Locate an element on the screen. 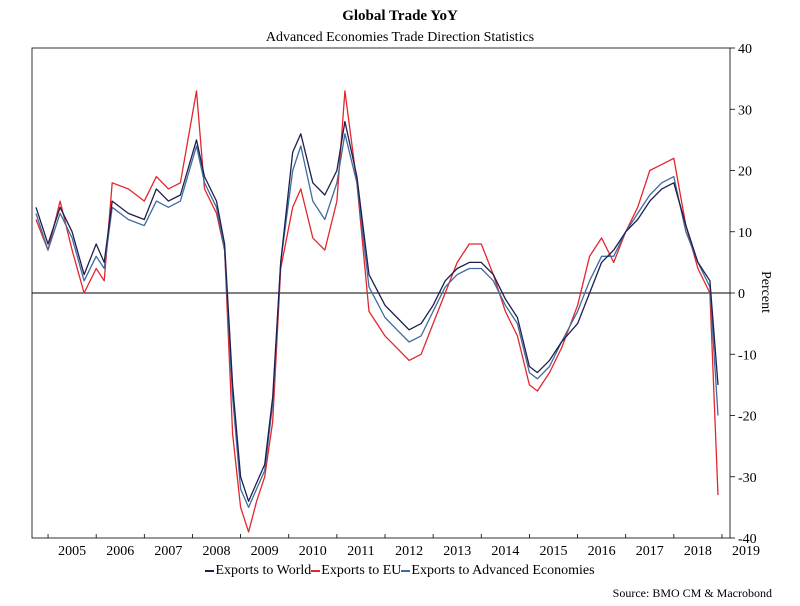  legend-item-advanced: Exports to Advanced Economies is located at coordinates (498, 570).